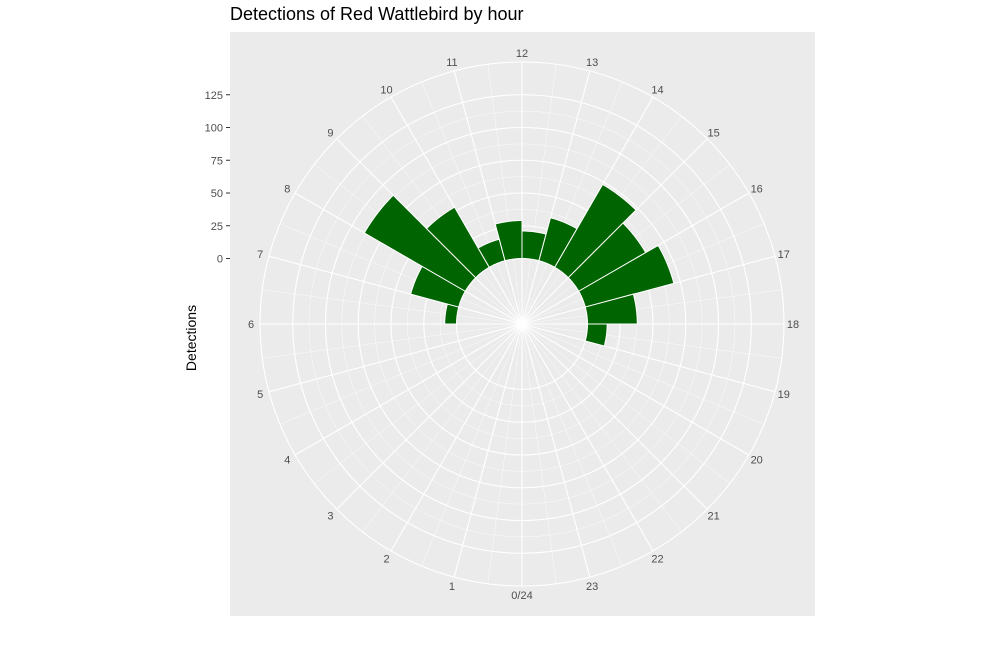 Image resolution: width=1000 pixels, height=651 pixels. Describe the element at coordinates (217, 178) in the screenshot. I see `y-axis: 0 25 50 75 100 125` at that location.